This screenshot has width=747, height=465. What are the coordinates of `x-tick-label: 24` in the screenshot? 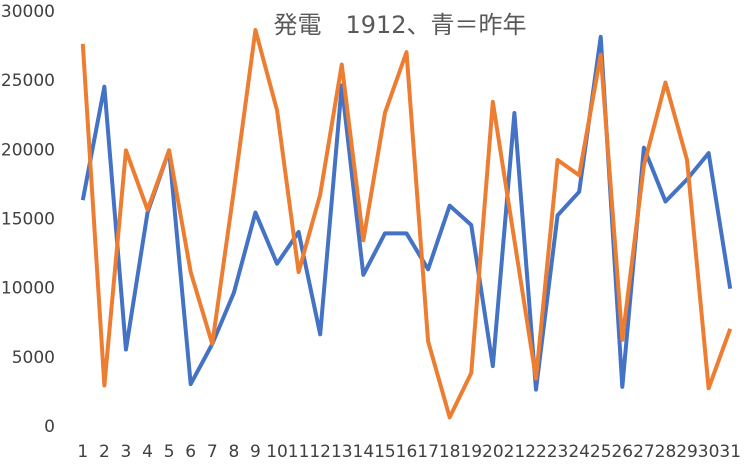 It's located at (579, 452).